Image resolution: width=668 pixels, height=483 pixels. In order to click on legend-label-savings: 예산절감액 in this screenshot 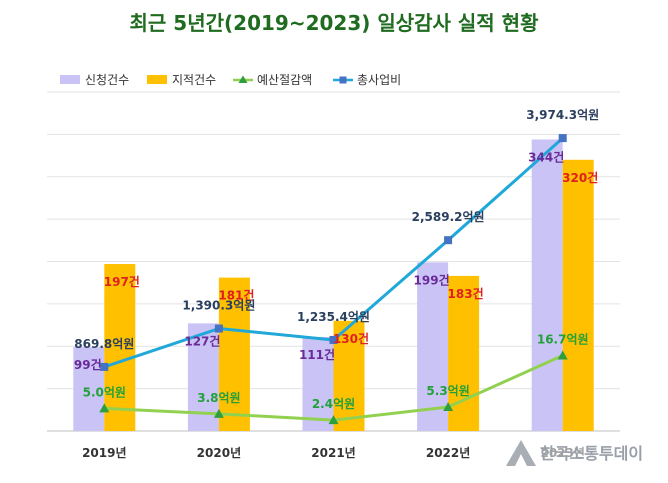, I will do `click(284, 80)`.